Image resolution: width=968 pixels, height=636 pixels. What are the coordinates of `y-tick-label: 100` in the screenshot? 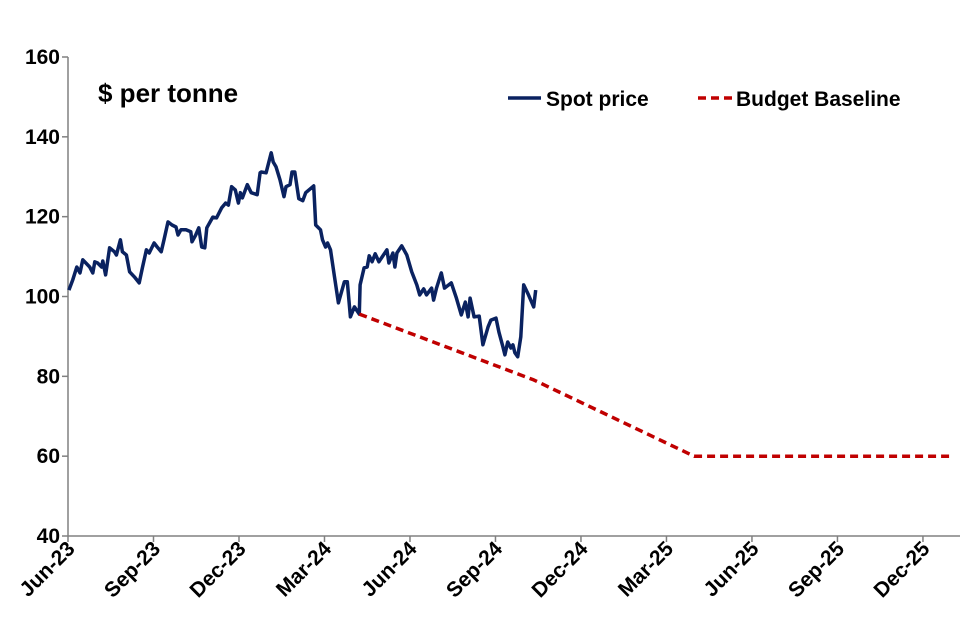 It's located at (42, 297).